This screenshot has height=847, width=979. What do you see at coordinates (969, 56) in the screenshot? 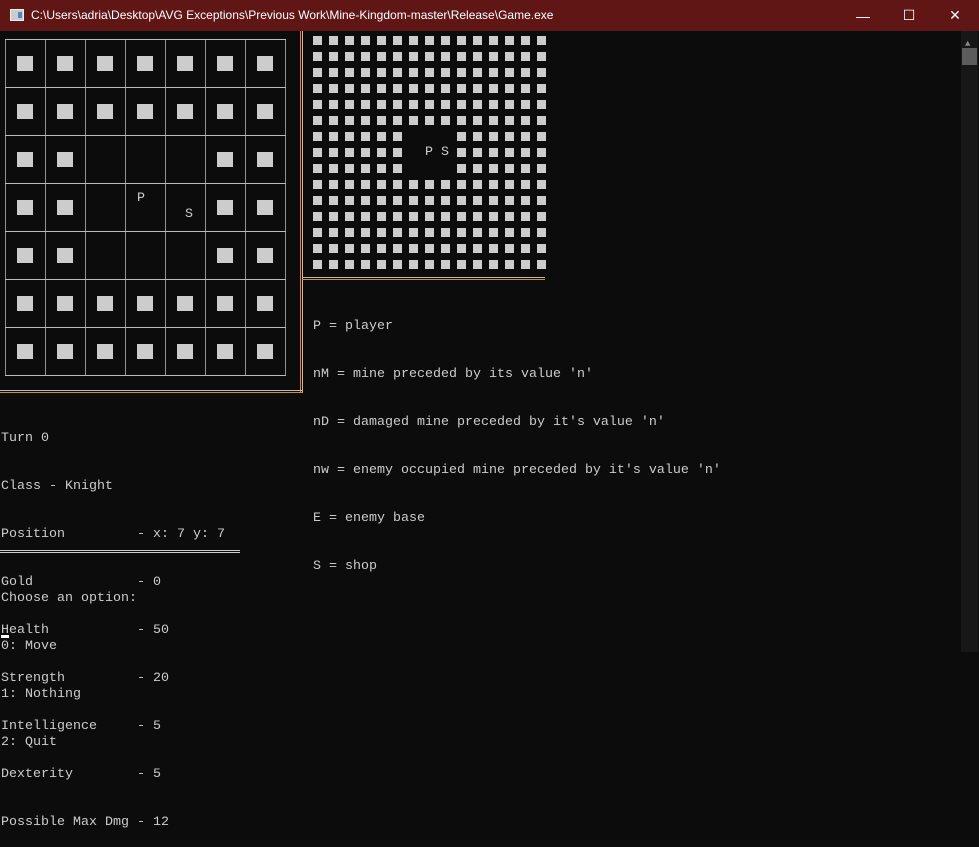
I see `scrollbar-thumb` at bounding box center [969, 56].